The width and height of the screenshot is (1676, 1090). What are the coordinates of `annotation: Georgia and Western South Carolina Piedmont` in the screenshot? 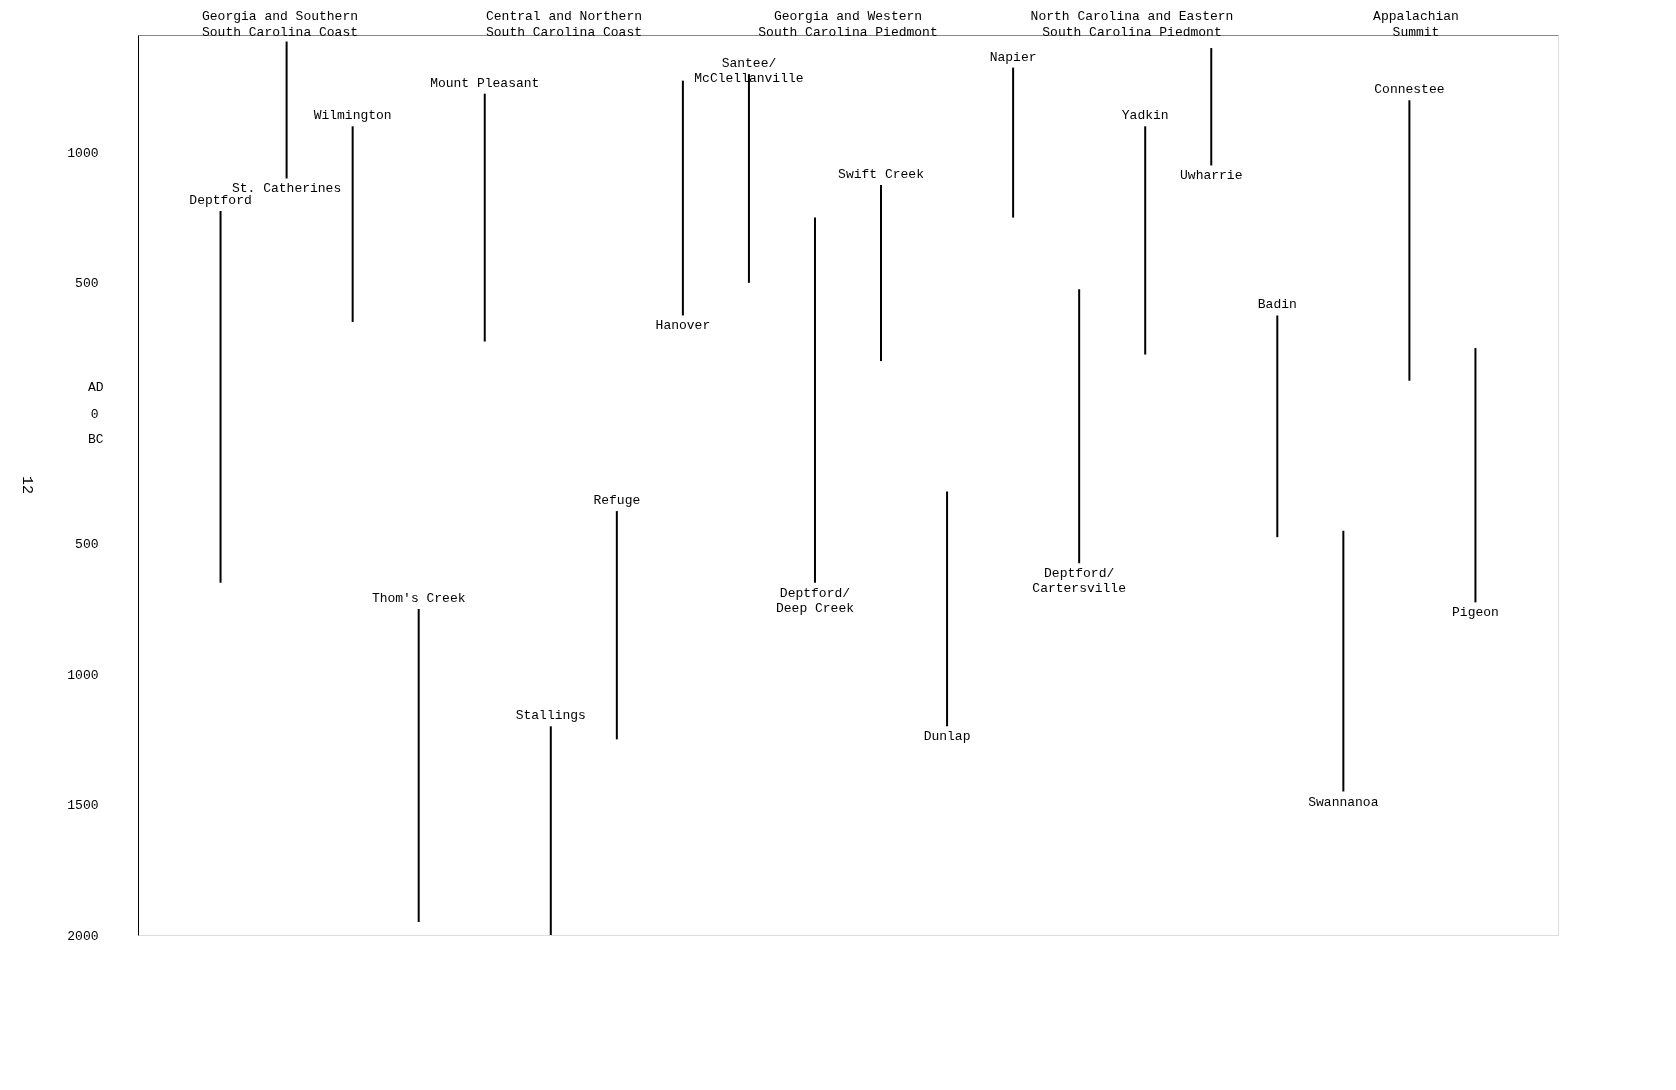 It's located at (848, 24).